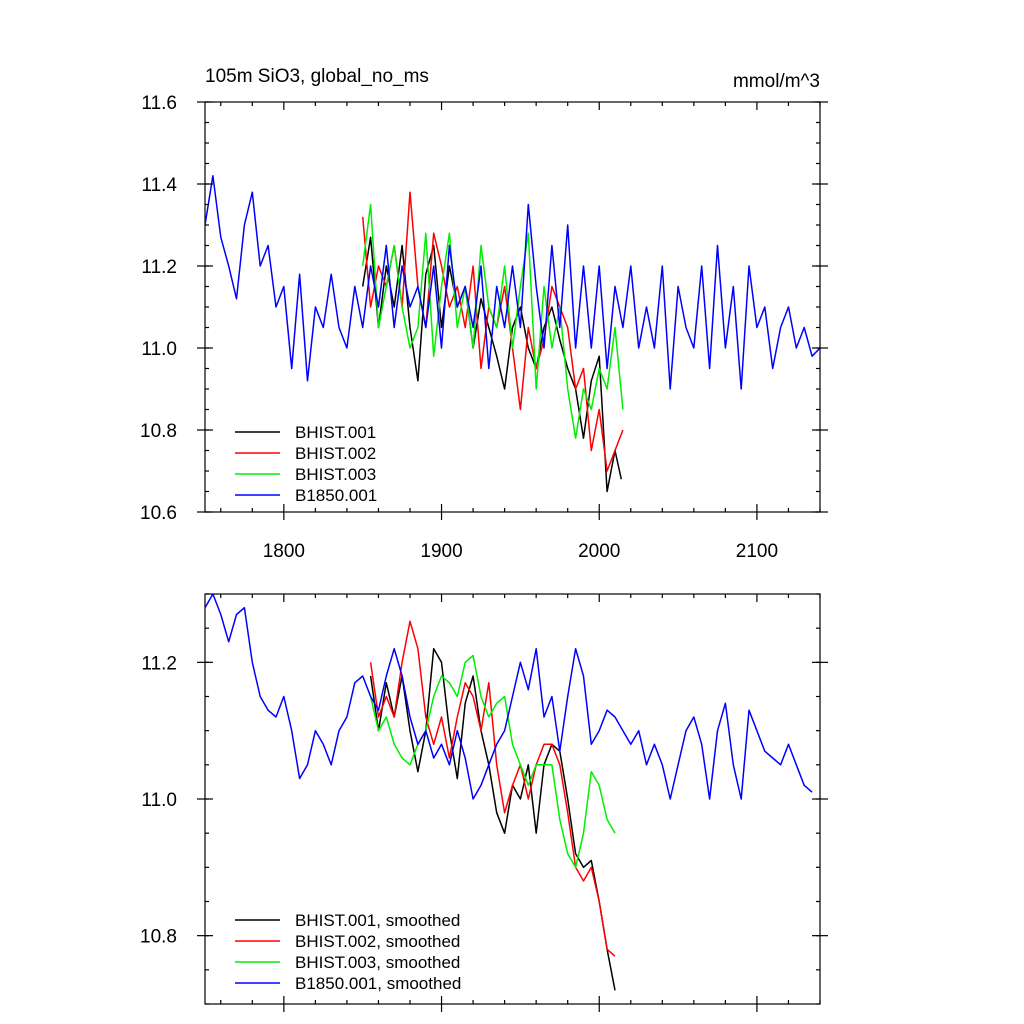 The height and width of the screenshot is (1024, 1024). I want to click on top-y-tick-label: 11.6, so click(159, 103).